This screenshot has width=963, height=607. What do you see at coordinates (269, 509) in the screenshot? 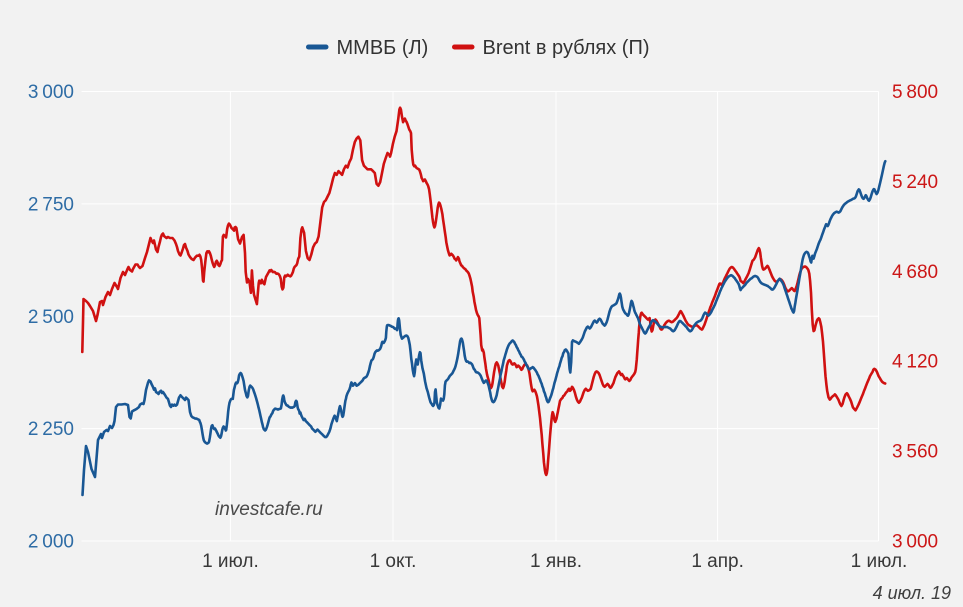
I see `svg-text: investcafe.ru` at bounding box center [269, 509].